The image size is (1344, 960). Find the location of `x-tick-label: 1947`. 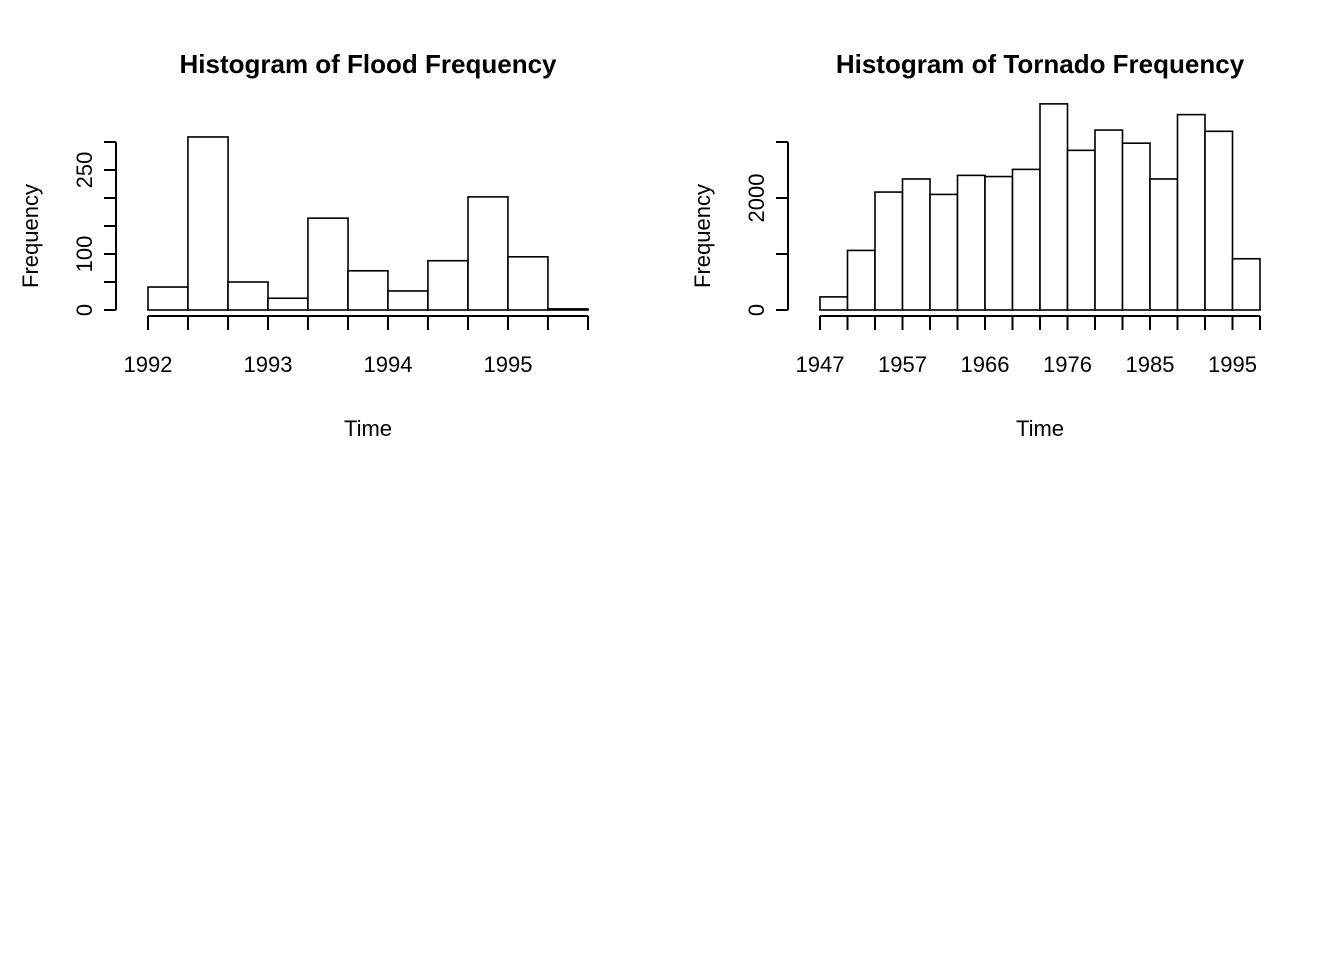

x-tick-label: 1947 is located at coordinates (820, 364).